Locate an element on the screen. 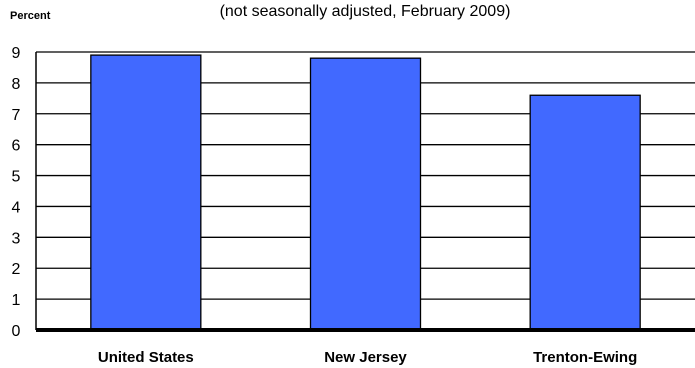 The height and width of the screenshot is (368, 695). y-tick-label: 2 is located at coordinates (16, 269).